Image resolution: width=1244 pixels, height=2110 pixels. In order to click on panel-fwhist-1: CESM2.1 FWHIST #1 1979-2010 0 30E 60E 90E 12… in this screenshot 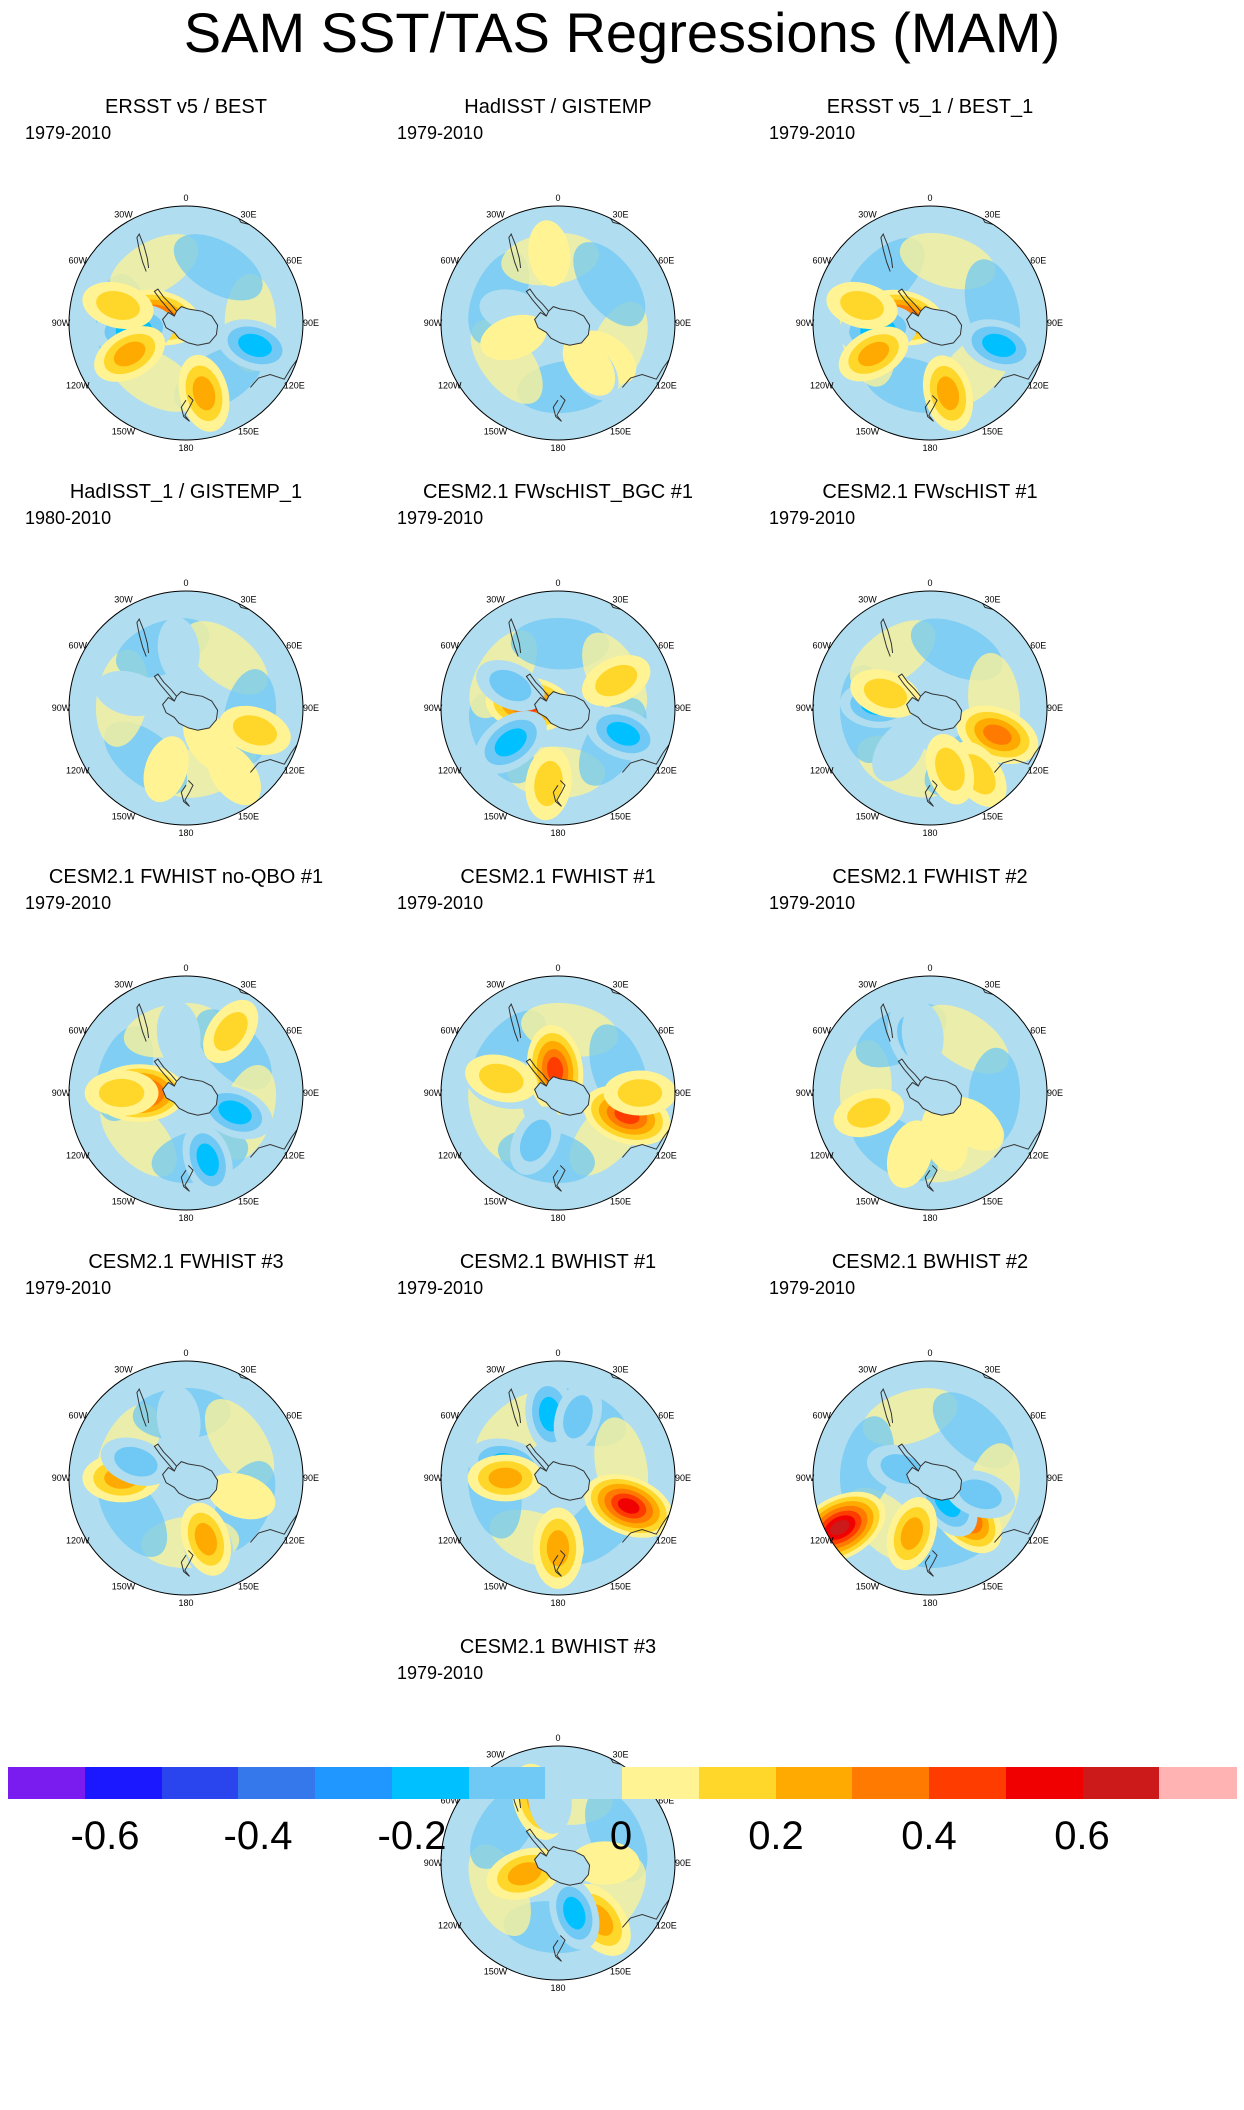, I will do `click(558, 1055)`.